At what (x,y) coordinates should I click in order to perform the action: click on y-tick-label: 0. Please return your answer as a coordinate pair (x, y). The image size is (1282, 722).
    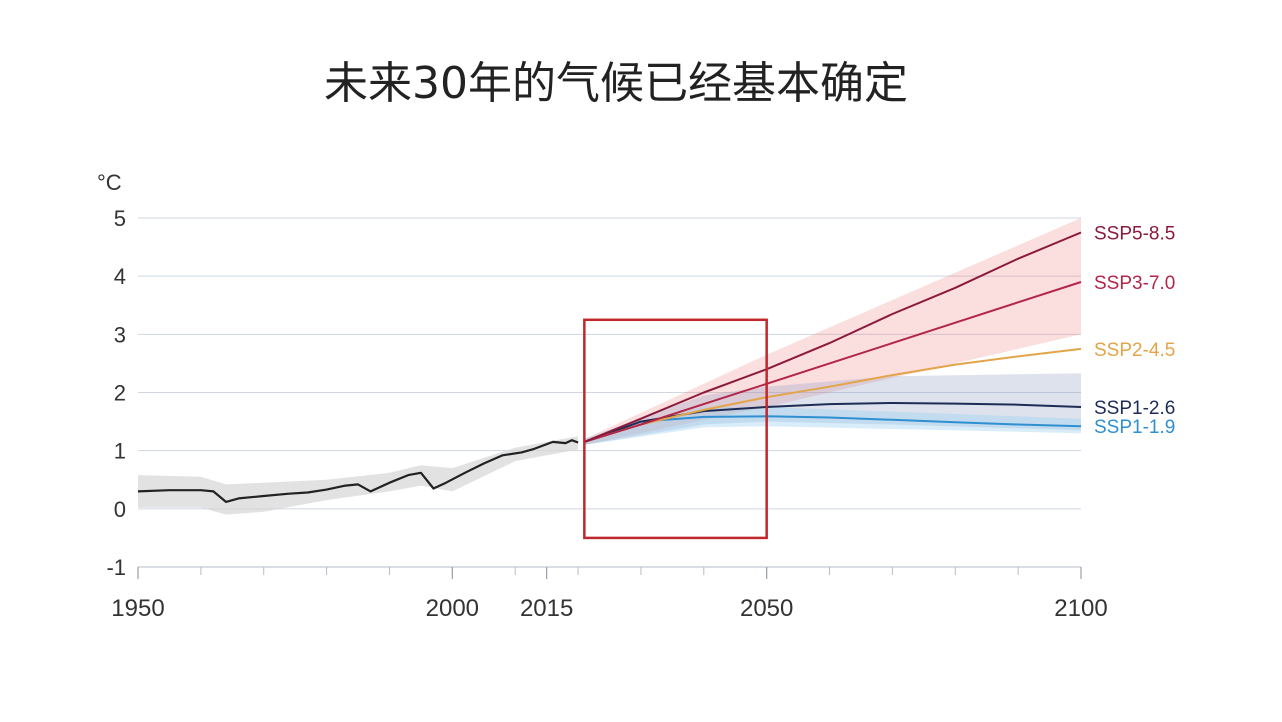
    Looking at the image, I should click on (120, 509).